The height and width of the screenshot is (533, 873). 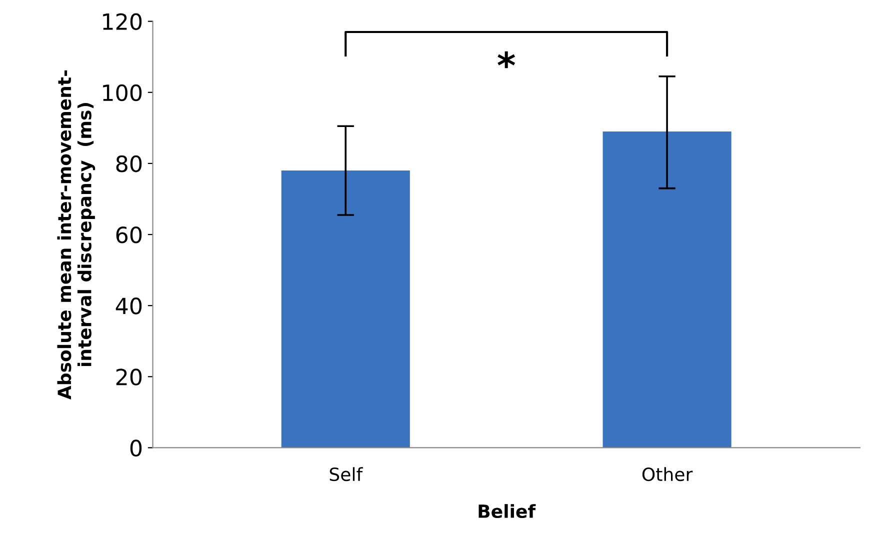 What do you see at coordinates (136, 448) in the screenshot?
I see `y-tick-label: 0` at bounding box center [136, 448].